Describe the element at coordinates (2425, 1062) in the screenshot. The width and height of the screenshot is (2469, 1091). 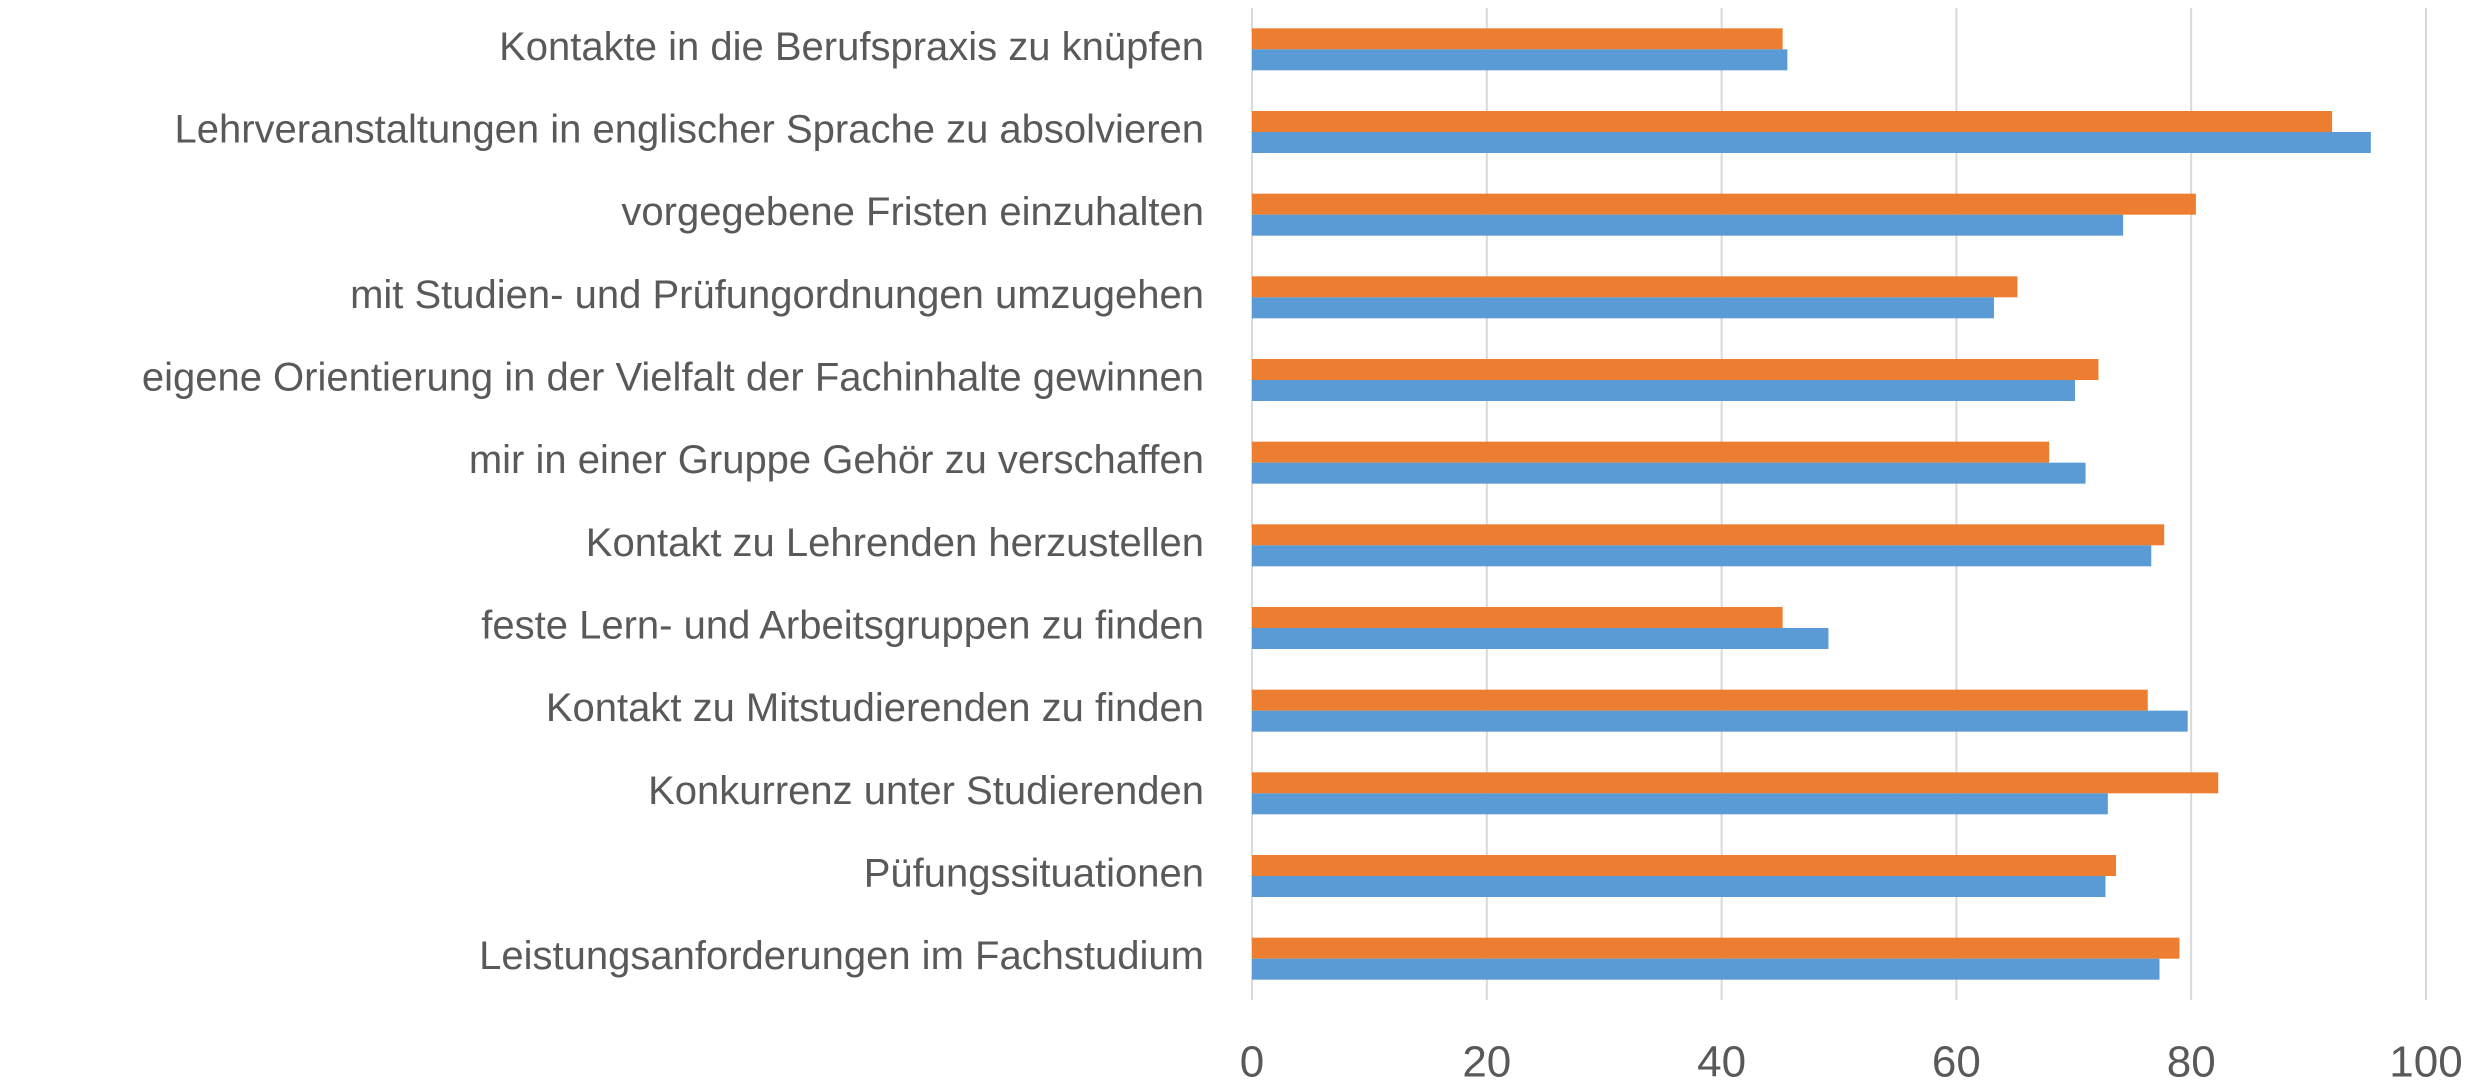
I see `x-tick-label: 100` at that location.